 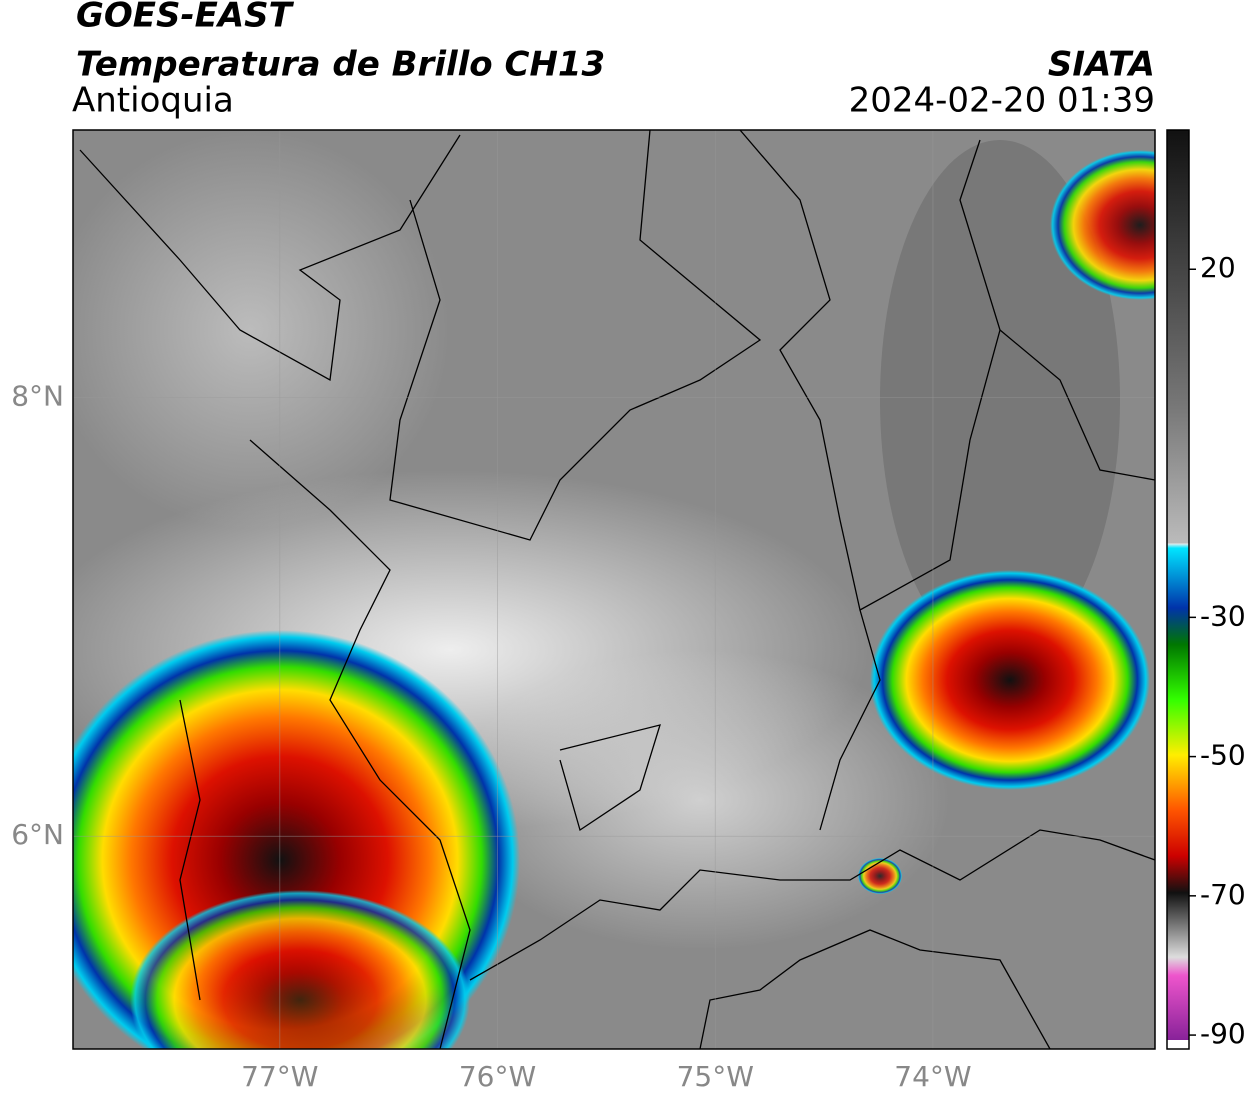 I want to click on x-tick-label: 74°W, so click(x=932, y=1076).